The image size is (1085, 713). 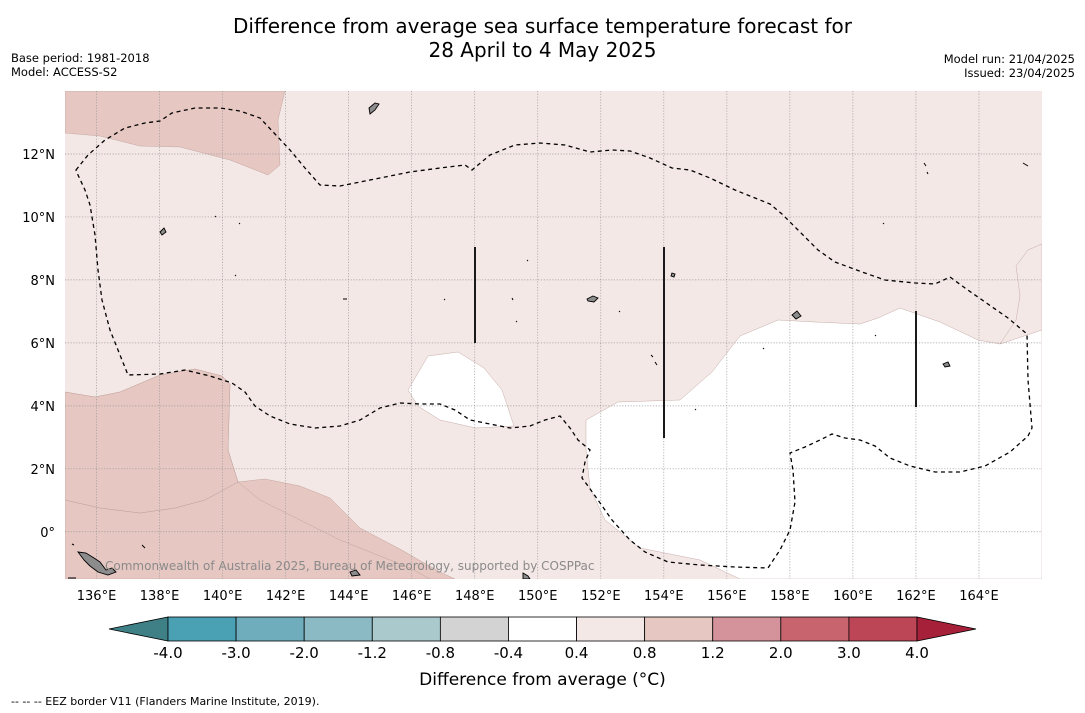 I want to click on colorbar-title: Difference from average (°C), so click(x=542, y=680).